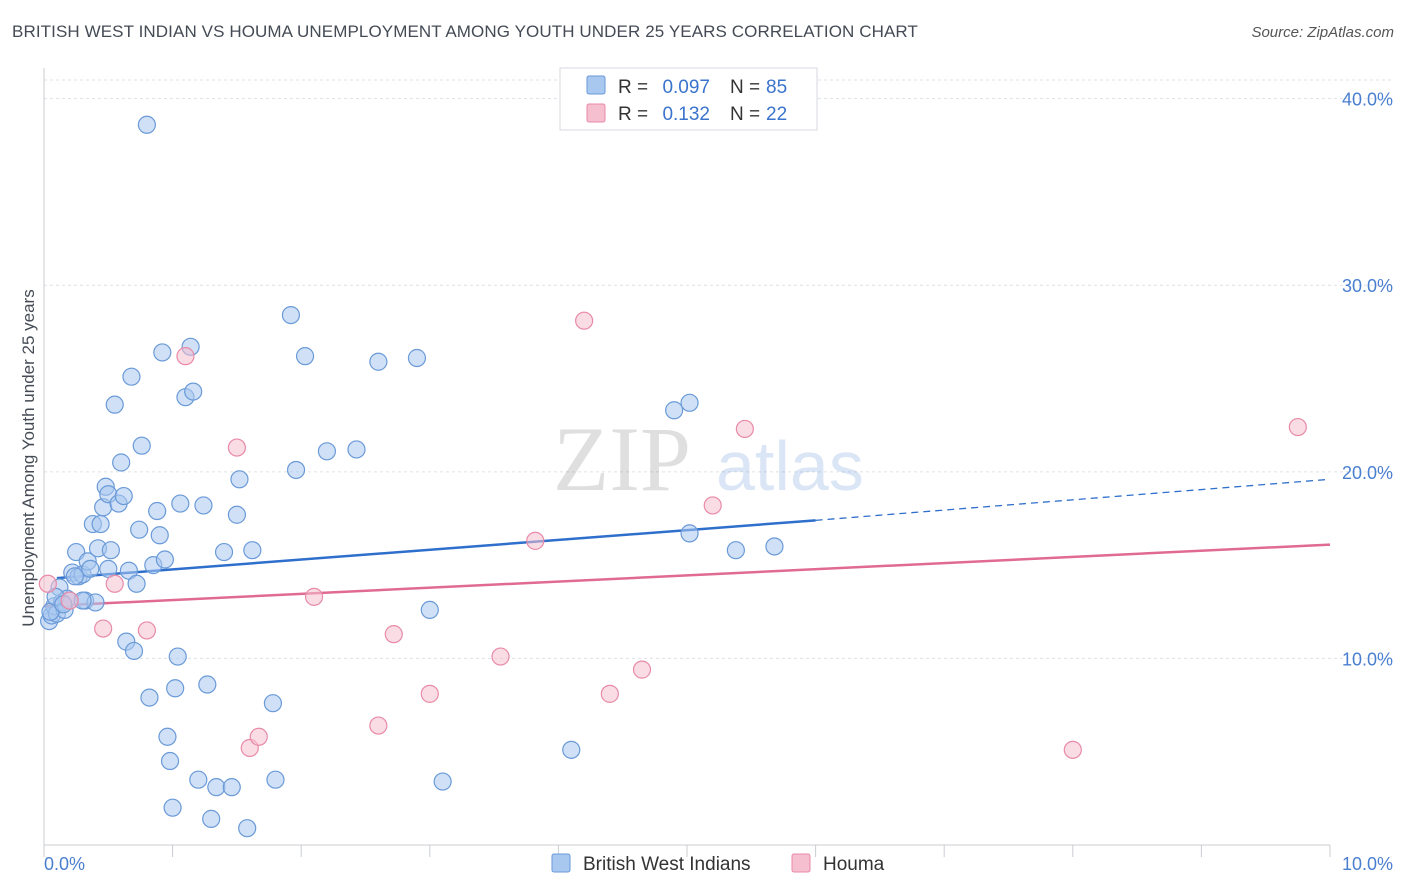  I want to click on watermark: ZIP atlas, so click(708, 459).